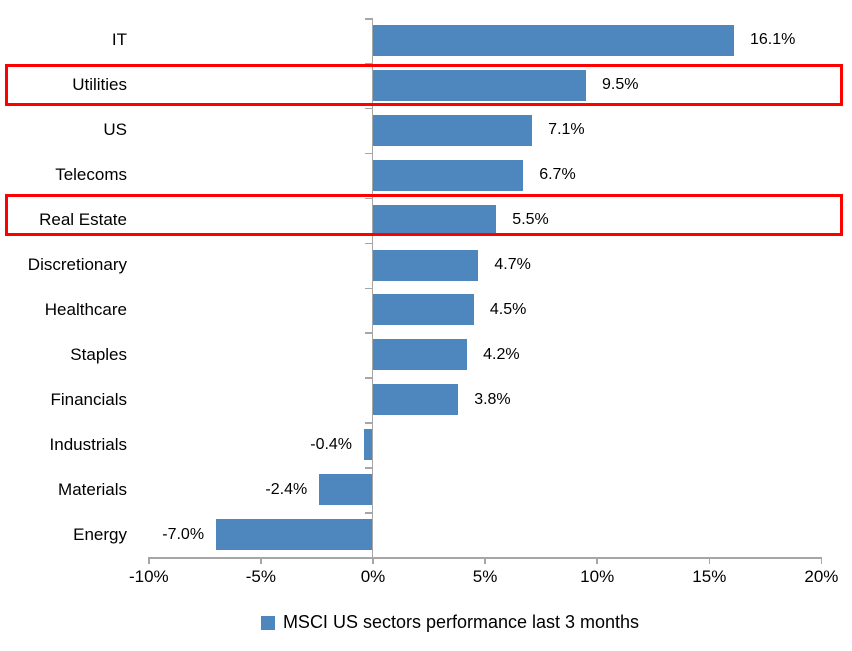 The height and width of the screenshot is (651, 852). I want to click on value-label: 4.2%, so click(501, 354).